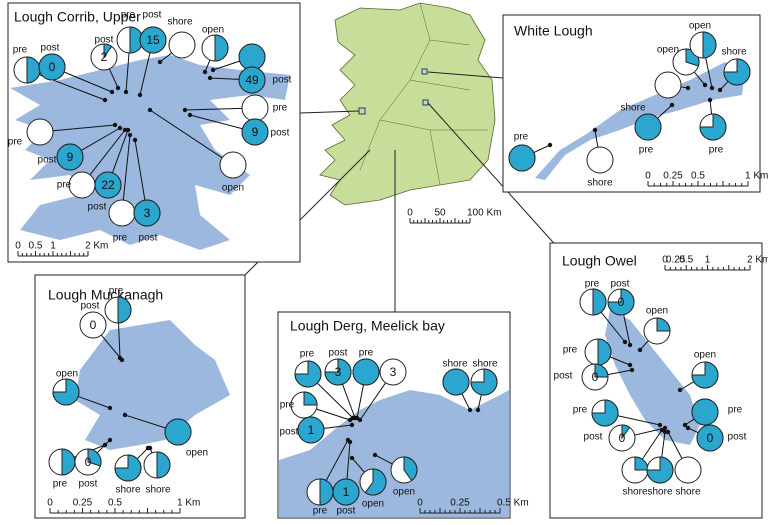  What do you see at coordinates (105, 295) in the screenshot?
I see `panel-title: Lough Muckanagh` at bounding box center [105, 295].